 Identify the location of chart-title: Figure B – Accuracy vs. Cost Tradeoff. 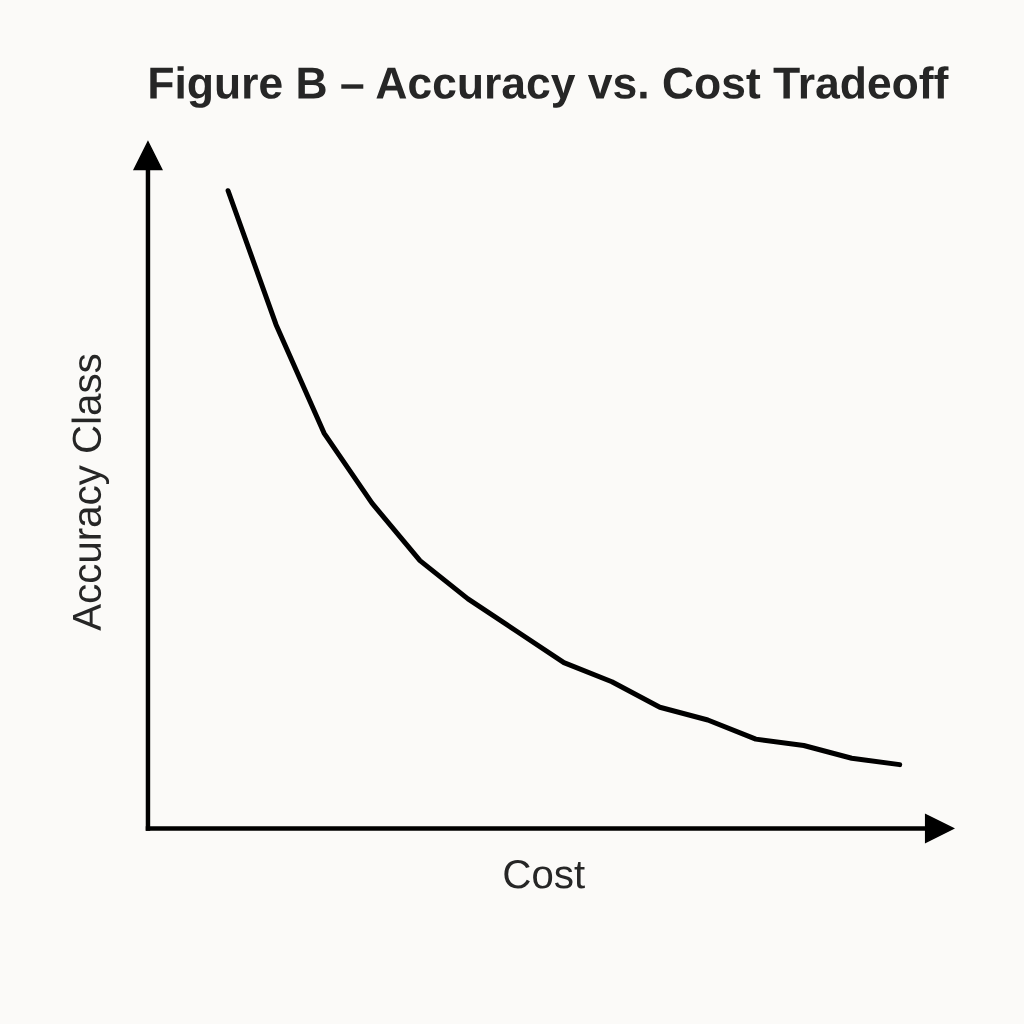
(549, 87).